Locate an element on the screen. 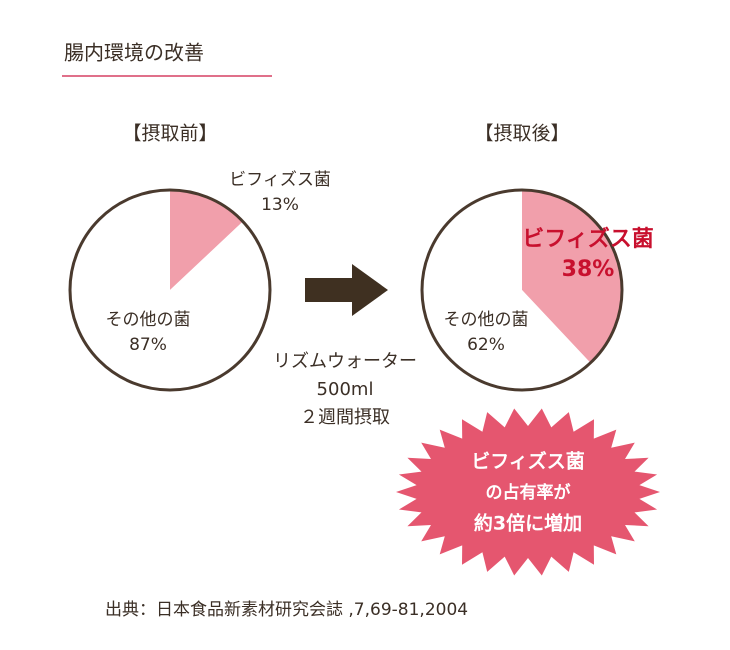 The image size is (730, 650). chart-title: 【摂取前】 is located at coordinates (169, 134).